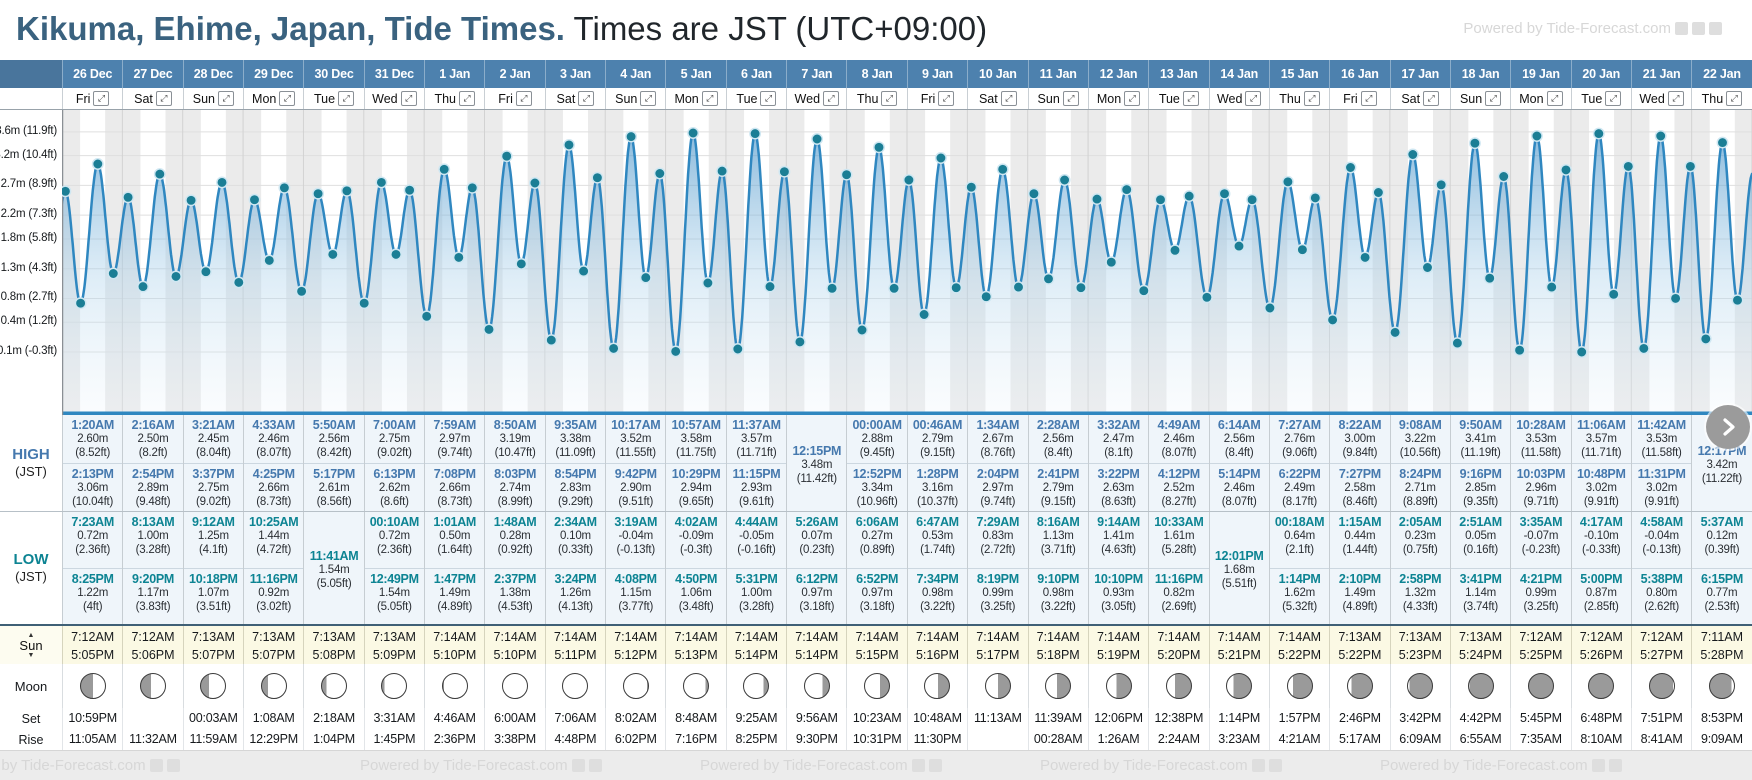  I want to click on tide-height-m: 3.02m, so click(1601, 487).